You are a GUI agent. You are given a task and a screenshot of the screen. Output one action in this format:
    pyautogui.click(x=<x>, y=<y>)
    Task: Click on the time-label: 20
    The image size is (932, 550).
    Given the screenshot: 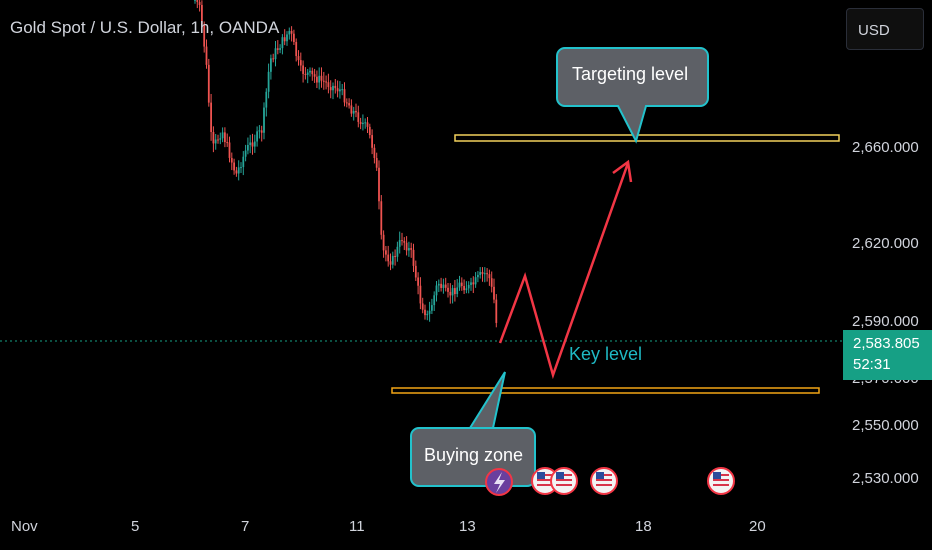 What is the action you would take?
    pyautogui.click(x=757, y=526)
    